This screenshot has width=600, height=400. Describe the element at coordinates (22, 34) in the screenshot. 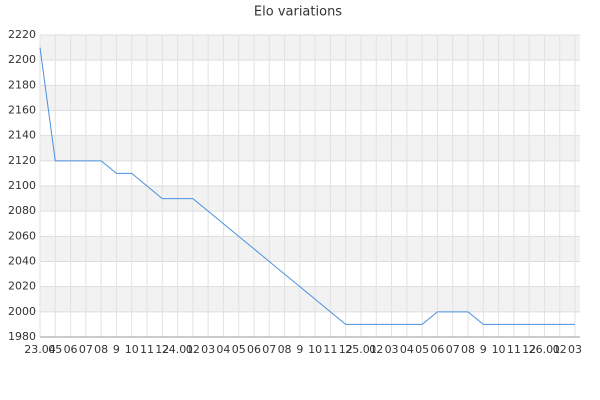

I see `y-tick-label: 2220` at that location.